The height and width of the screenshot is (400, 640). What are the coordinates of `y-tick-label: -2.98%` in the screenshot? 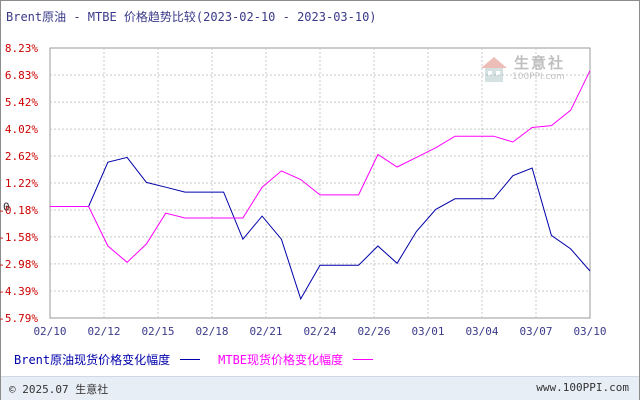 It's located at (19, 264).